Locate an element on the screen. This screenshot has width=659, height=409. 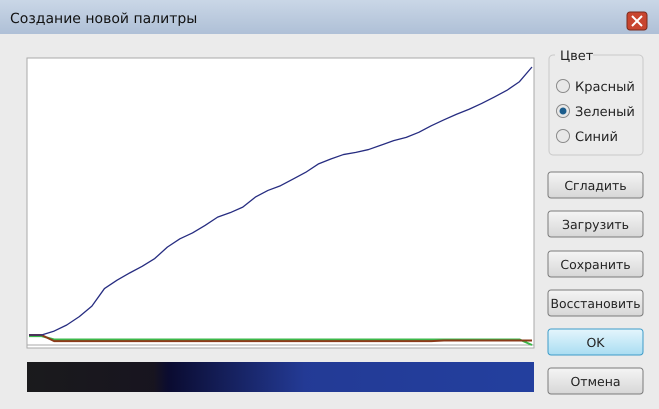
text: Восстановить is located at coordinates (596, 303).